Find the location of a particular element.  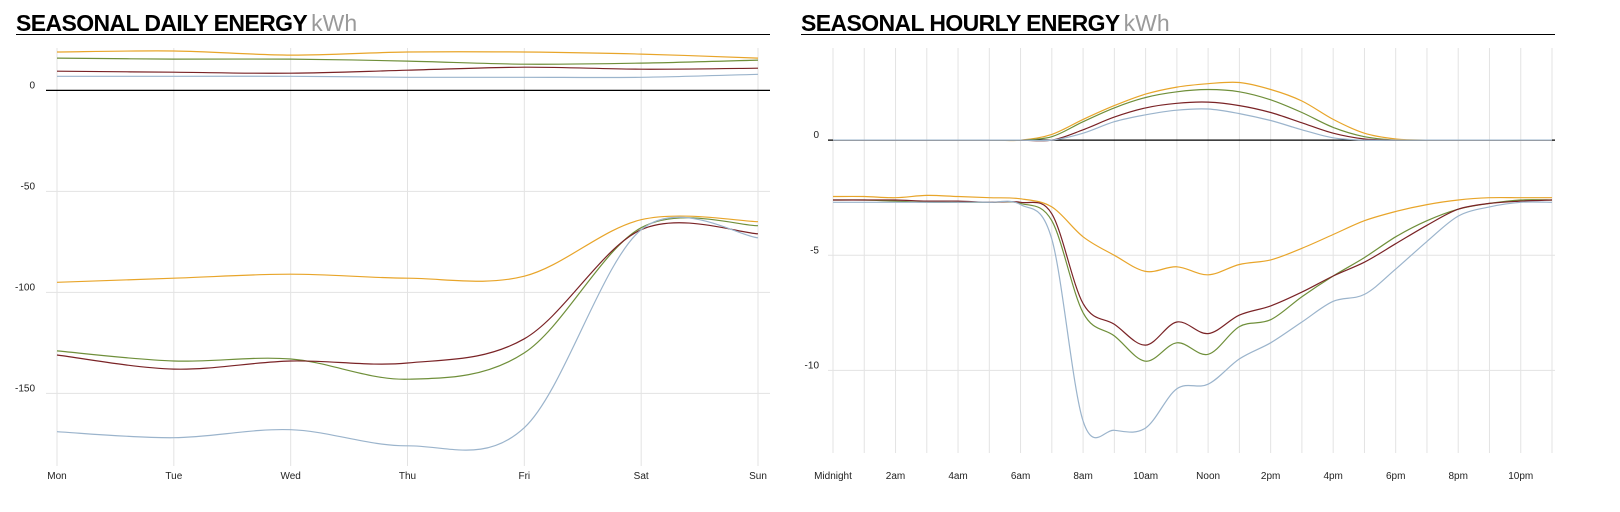

daily-energy-title-rule is located at coordinates (393, 34).